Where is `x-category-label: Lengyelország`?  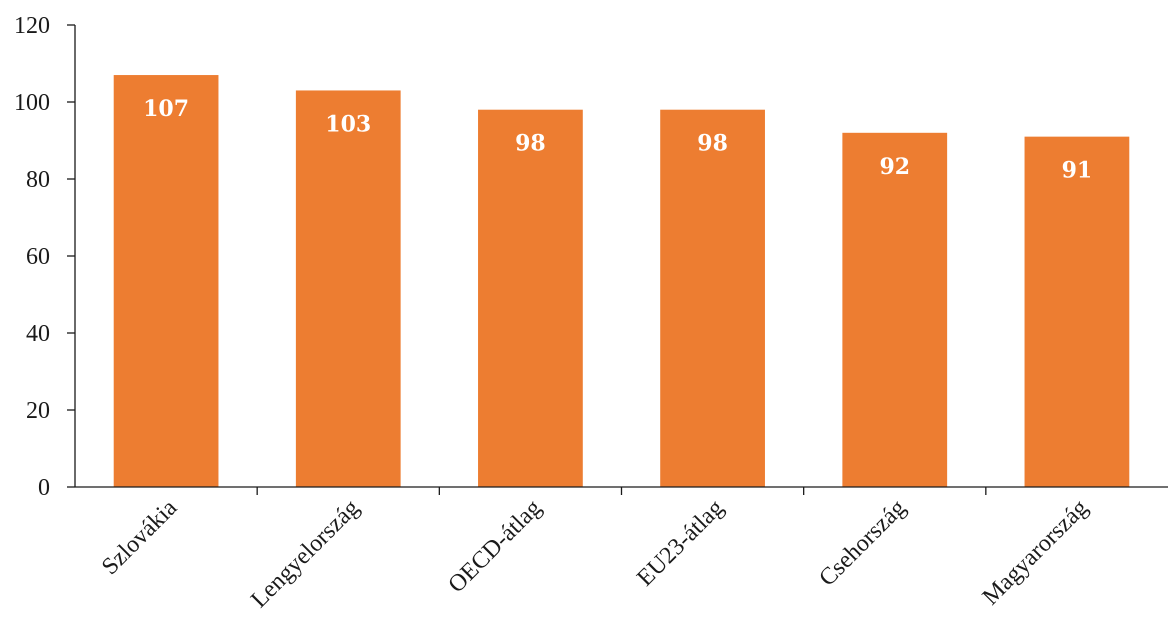
x-category-label: Lengyelország is located at coordinates (305, 554).